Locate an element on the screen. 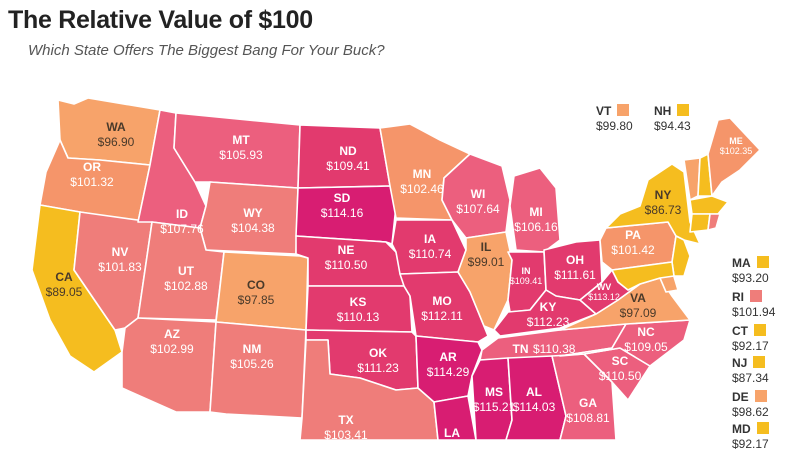  swatch-nh is located at coordinates (683, 110).